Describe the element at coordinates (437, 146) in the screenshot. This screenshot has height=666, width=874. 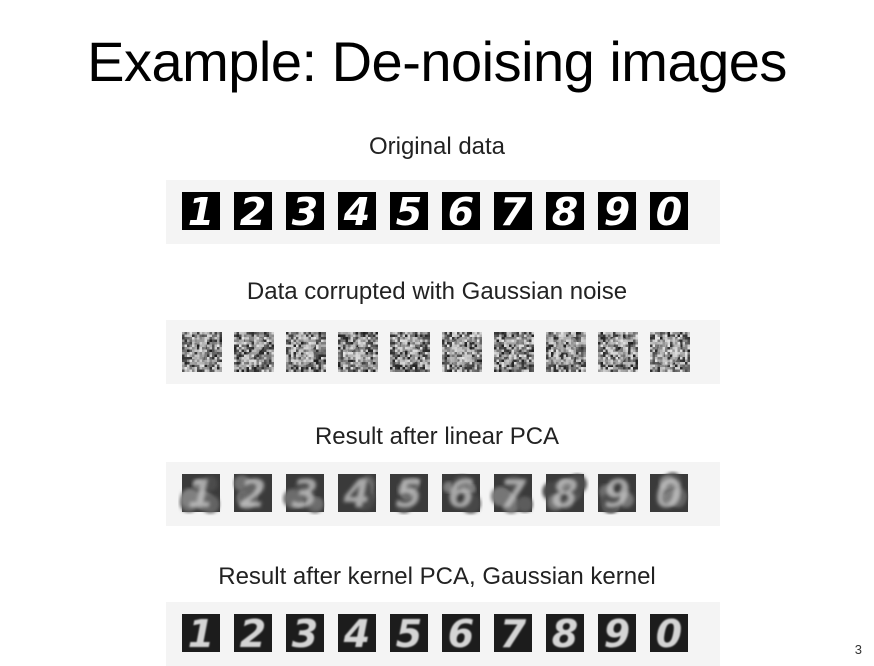
I see `section-caption-original: Original data` at that location.